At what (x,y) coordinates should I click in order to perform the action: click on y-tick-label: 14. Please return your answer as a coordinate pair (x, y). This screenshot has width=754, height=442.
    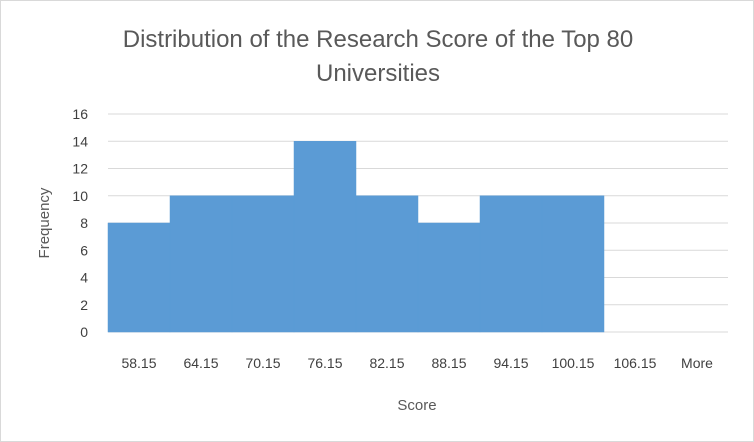
    Looking at the image, I should click on (80, 141).